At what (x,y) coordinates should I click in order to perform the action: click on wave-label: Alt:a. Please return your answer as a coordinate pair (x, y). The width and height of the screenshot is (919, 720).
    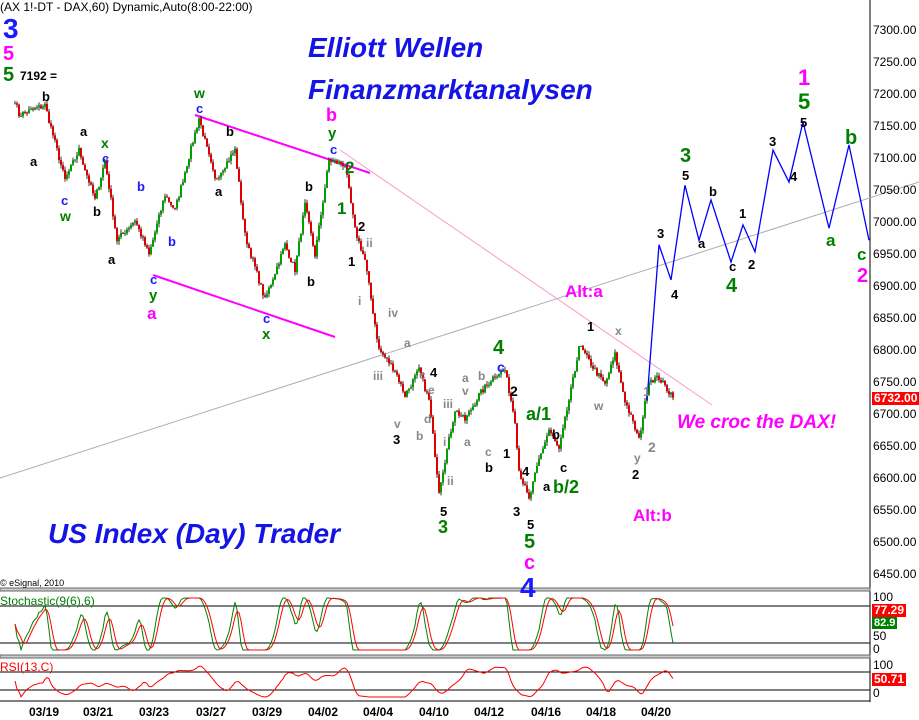
    Looking at the image, I should click on (584, 291).